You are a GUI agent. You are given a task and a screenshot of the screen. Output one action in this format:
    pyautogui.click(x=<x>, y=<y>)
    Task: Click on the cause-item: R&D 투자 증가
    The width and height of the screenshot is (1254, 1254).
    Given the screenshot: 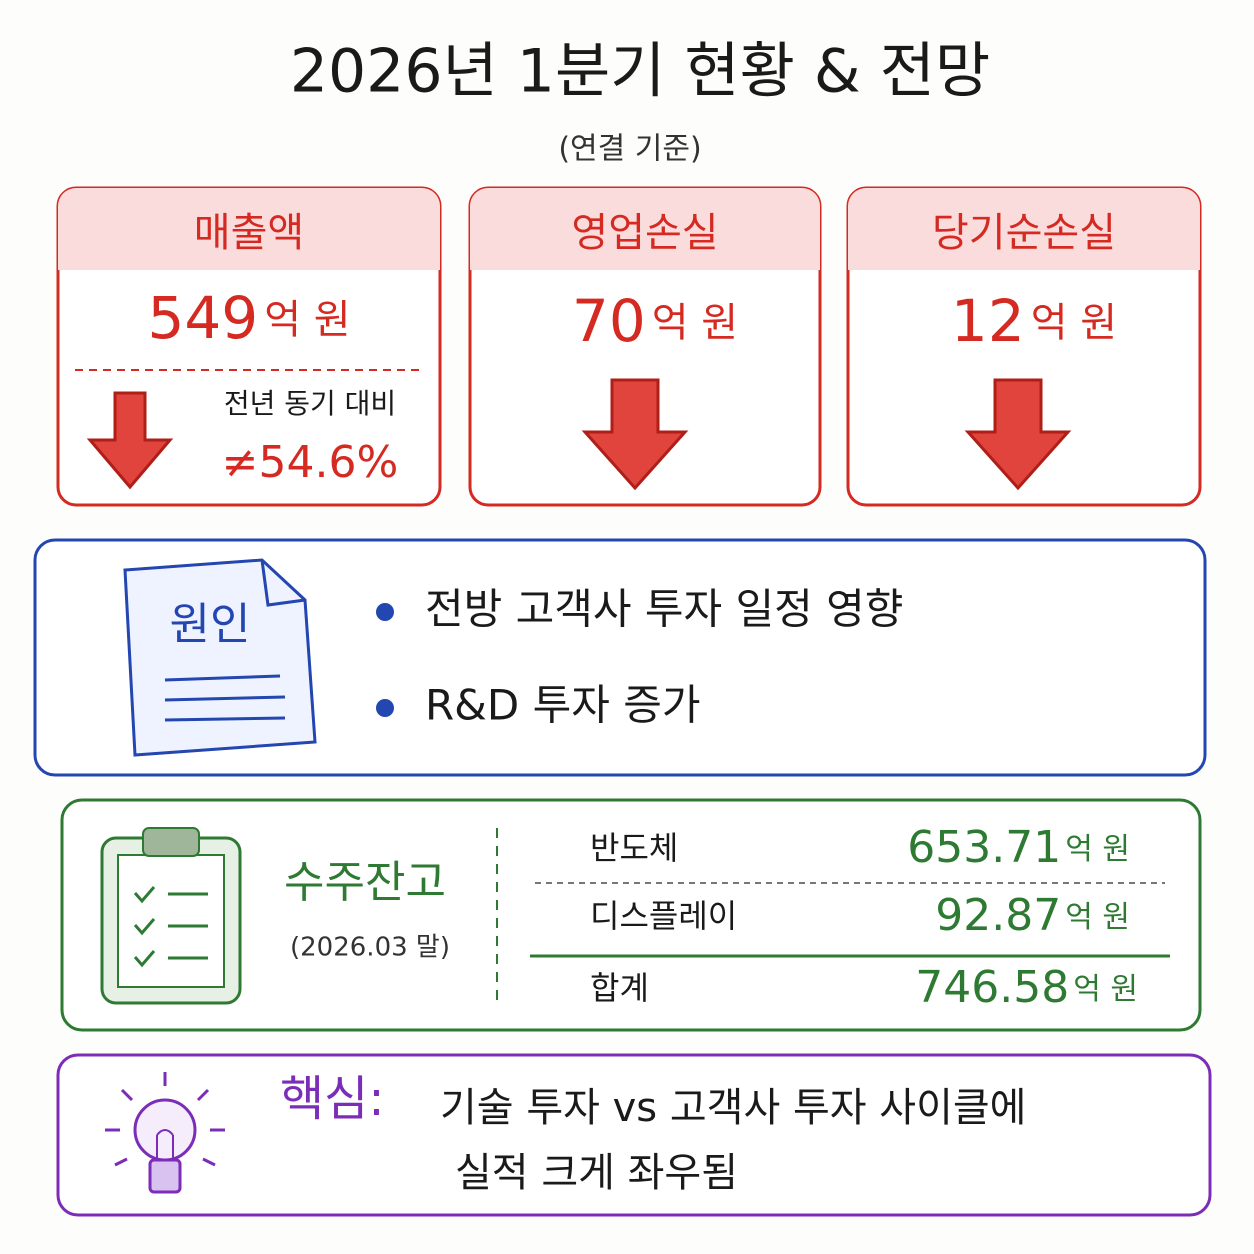 What is the action you would take?
    pyautogui.click(x=563, y=705)
    